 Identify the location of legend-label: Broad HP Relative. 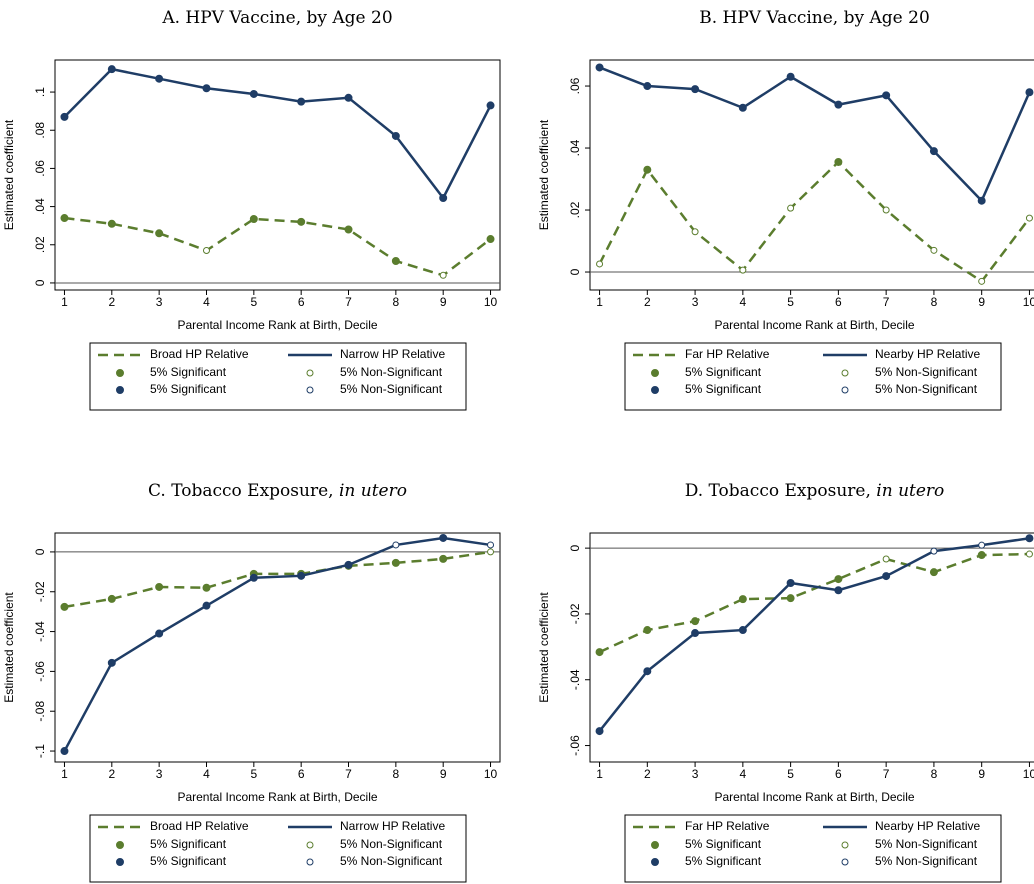
(199, 826).